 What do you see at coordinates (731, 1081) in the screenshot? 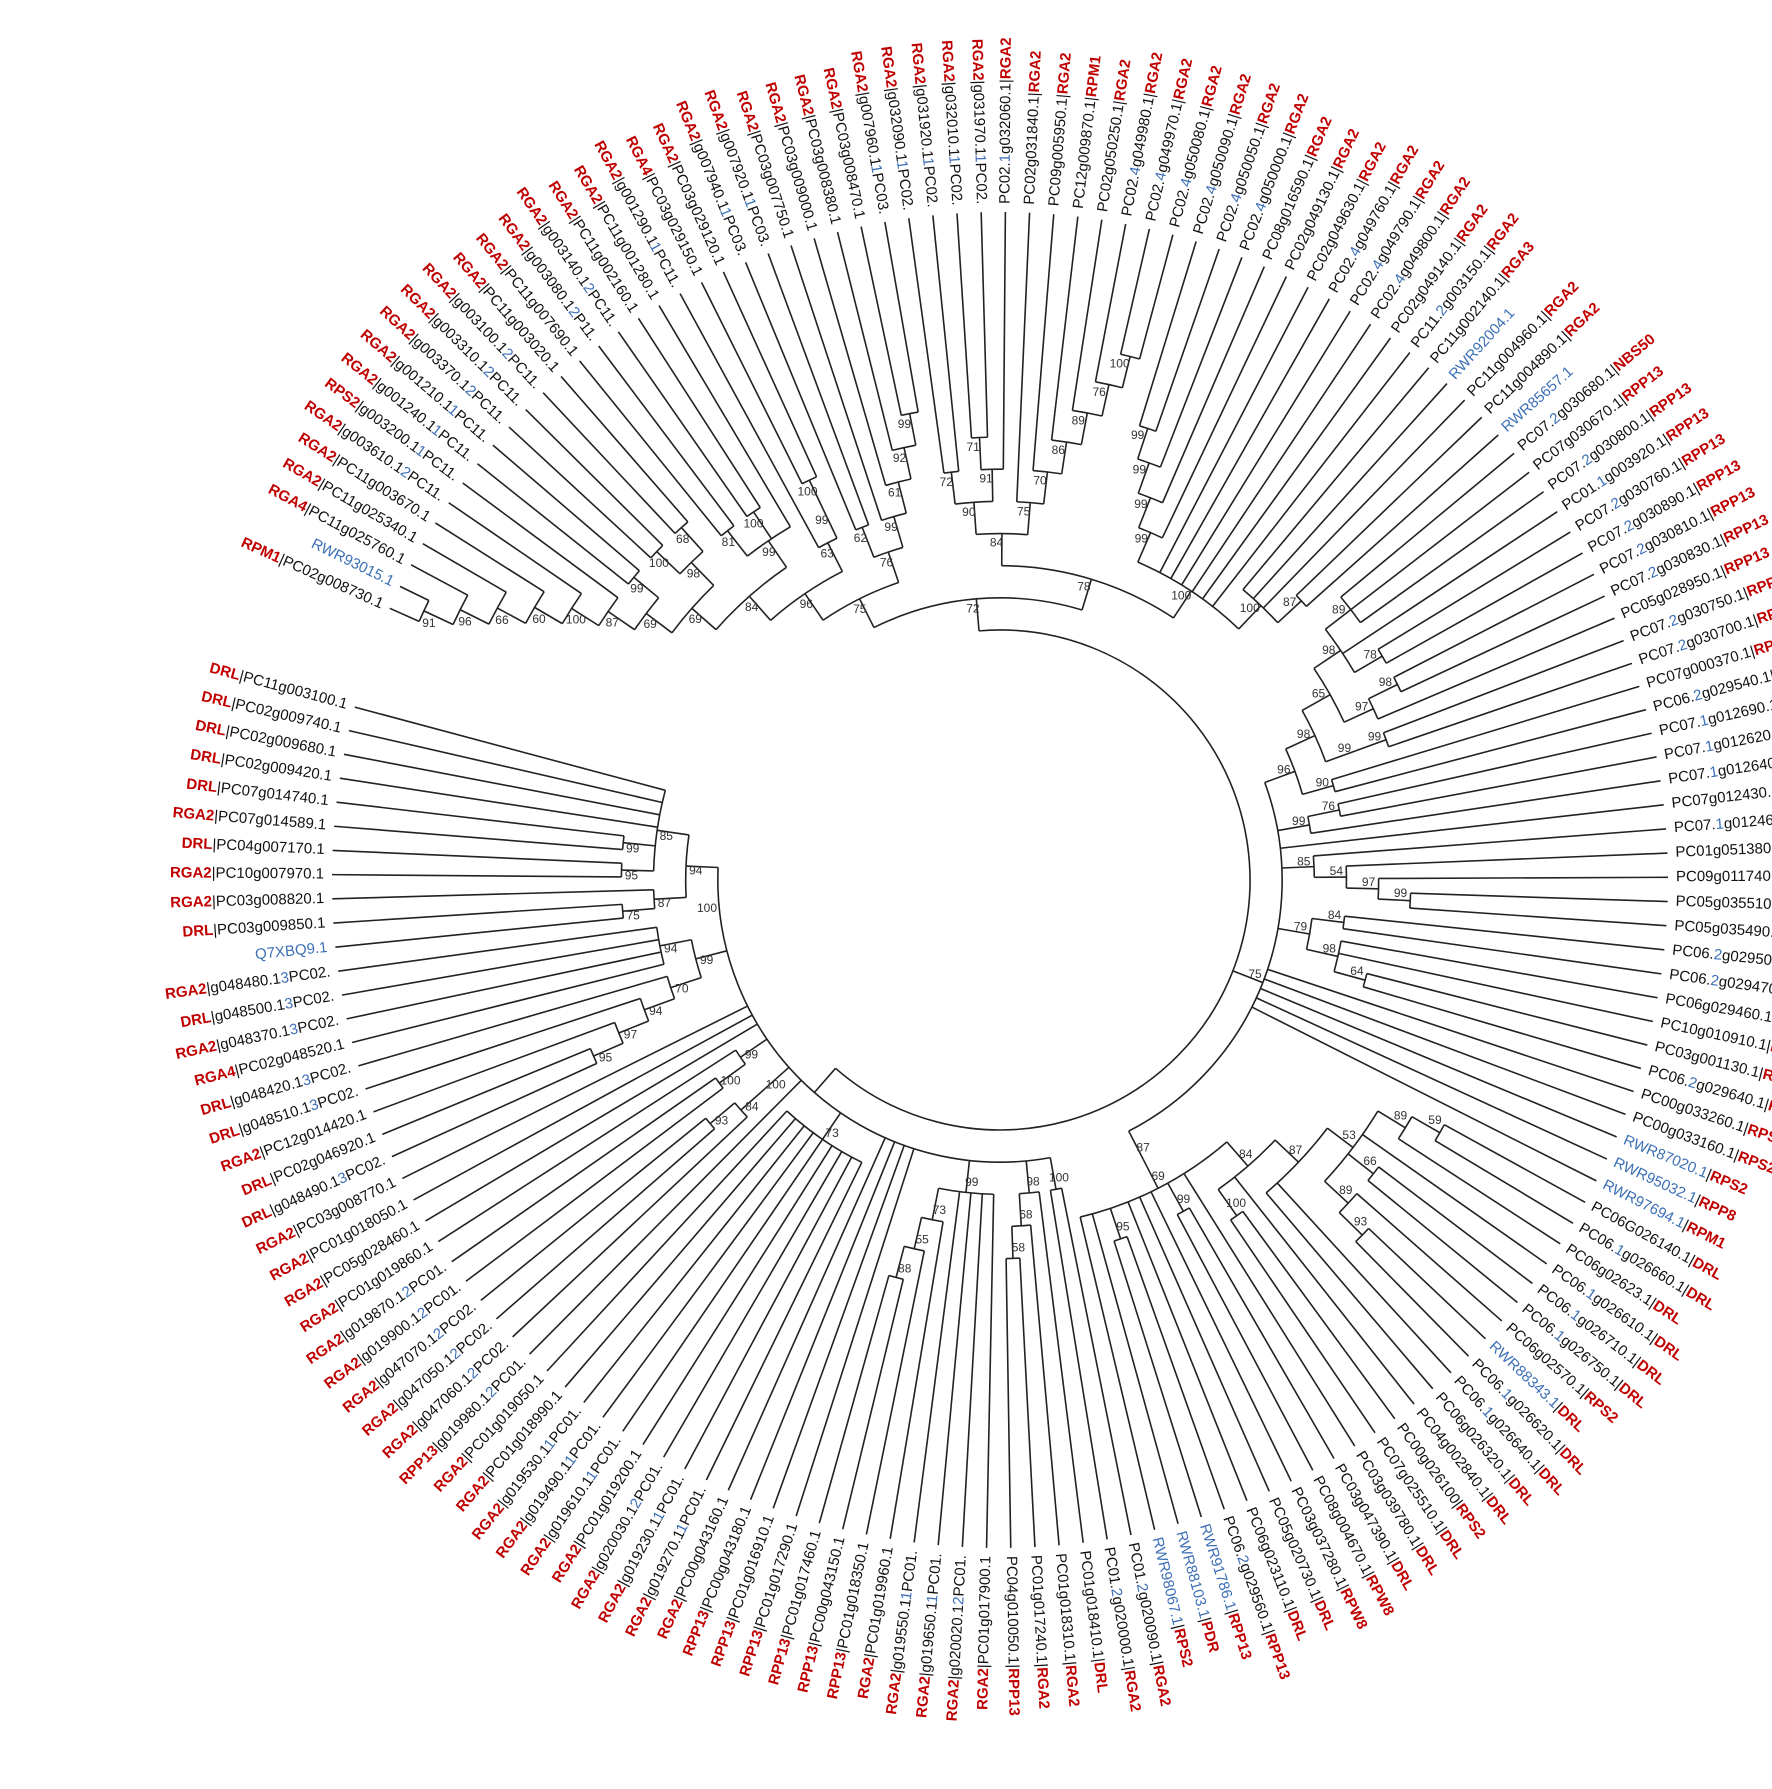
I see `bootstrap-value: 100` at bounding box center [731, 1081].